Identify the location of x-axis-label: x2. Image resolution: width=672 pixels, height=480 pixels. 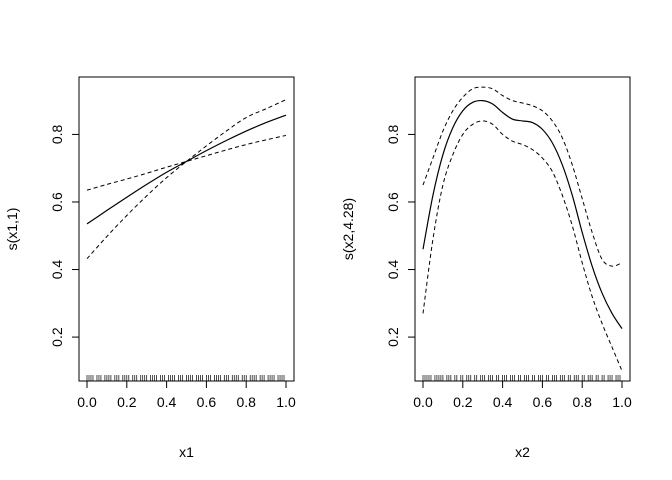
(522, 452).